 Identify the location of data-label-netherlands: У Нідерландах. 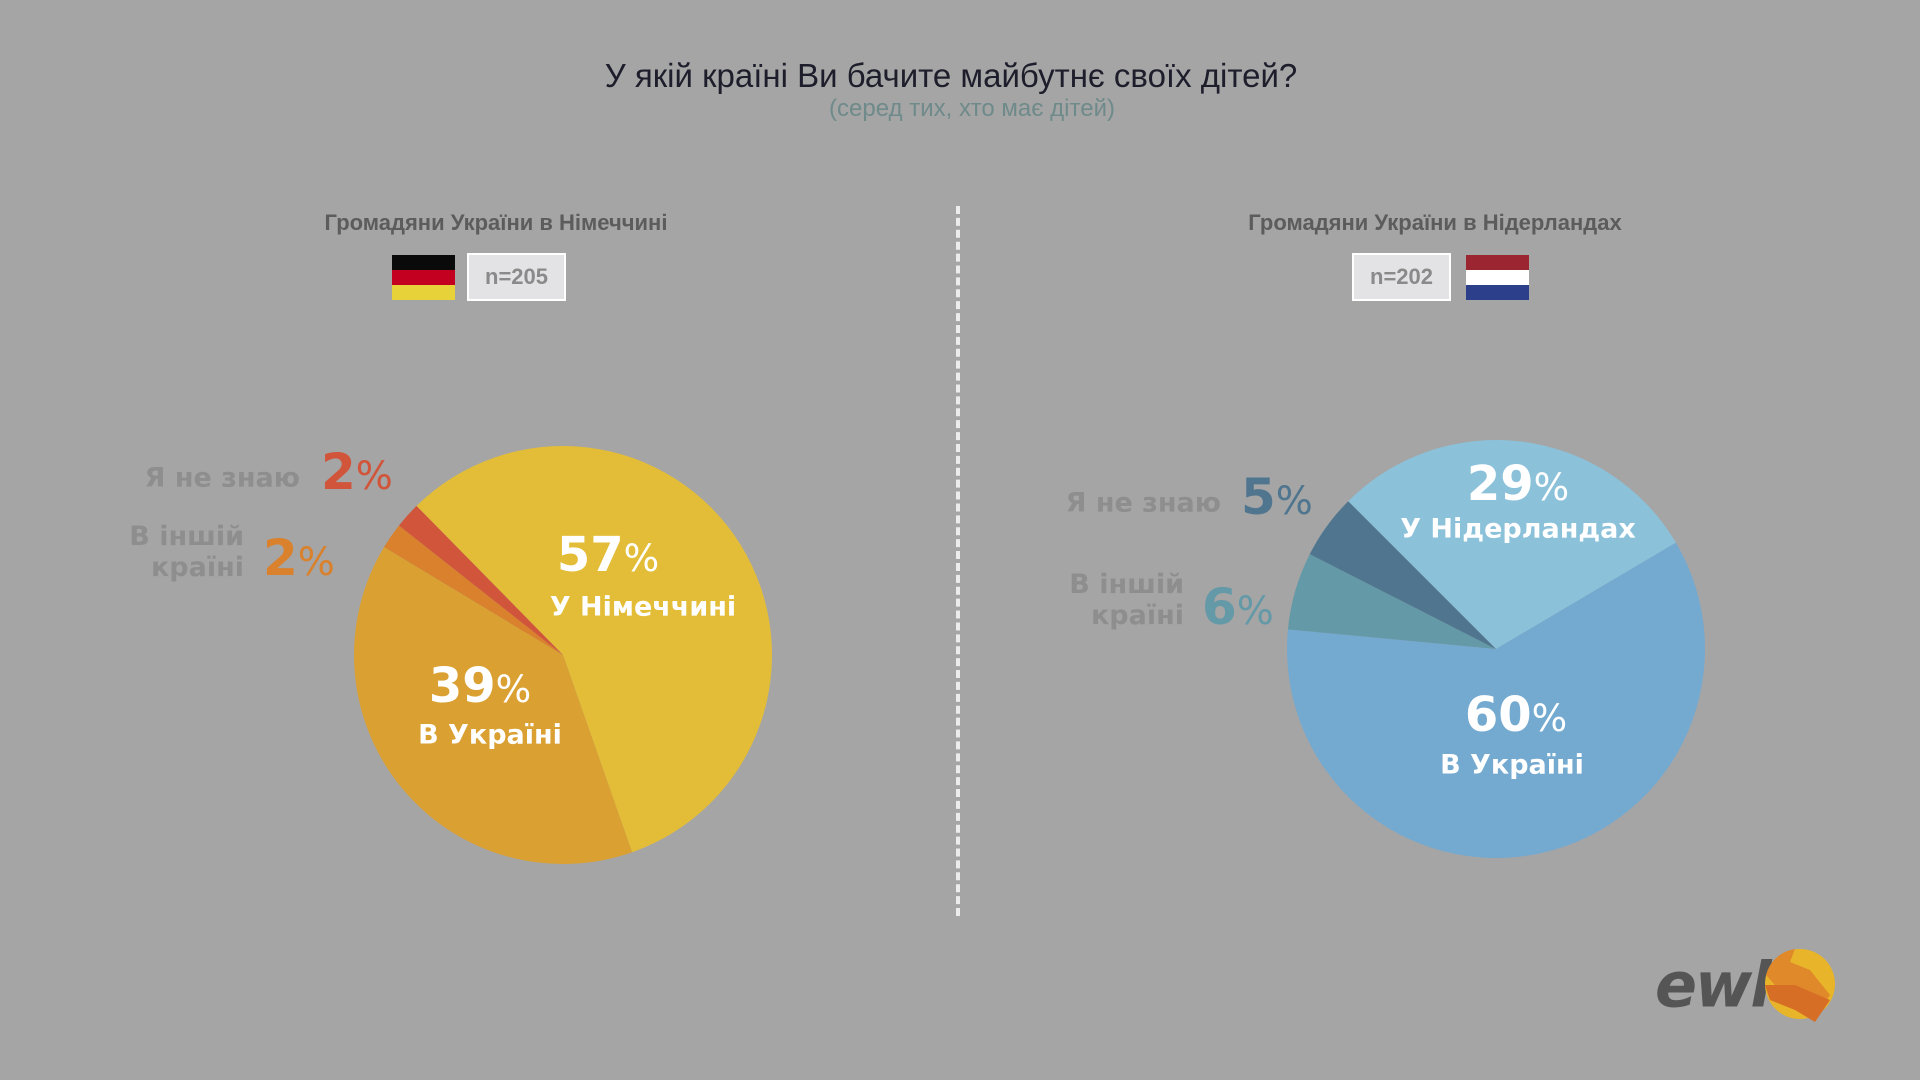
(1518, 529).